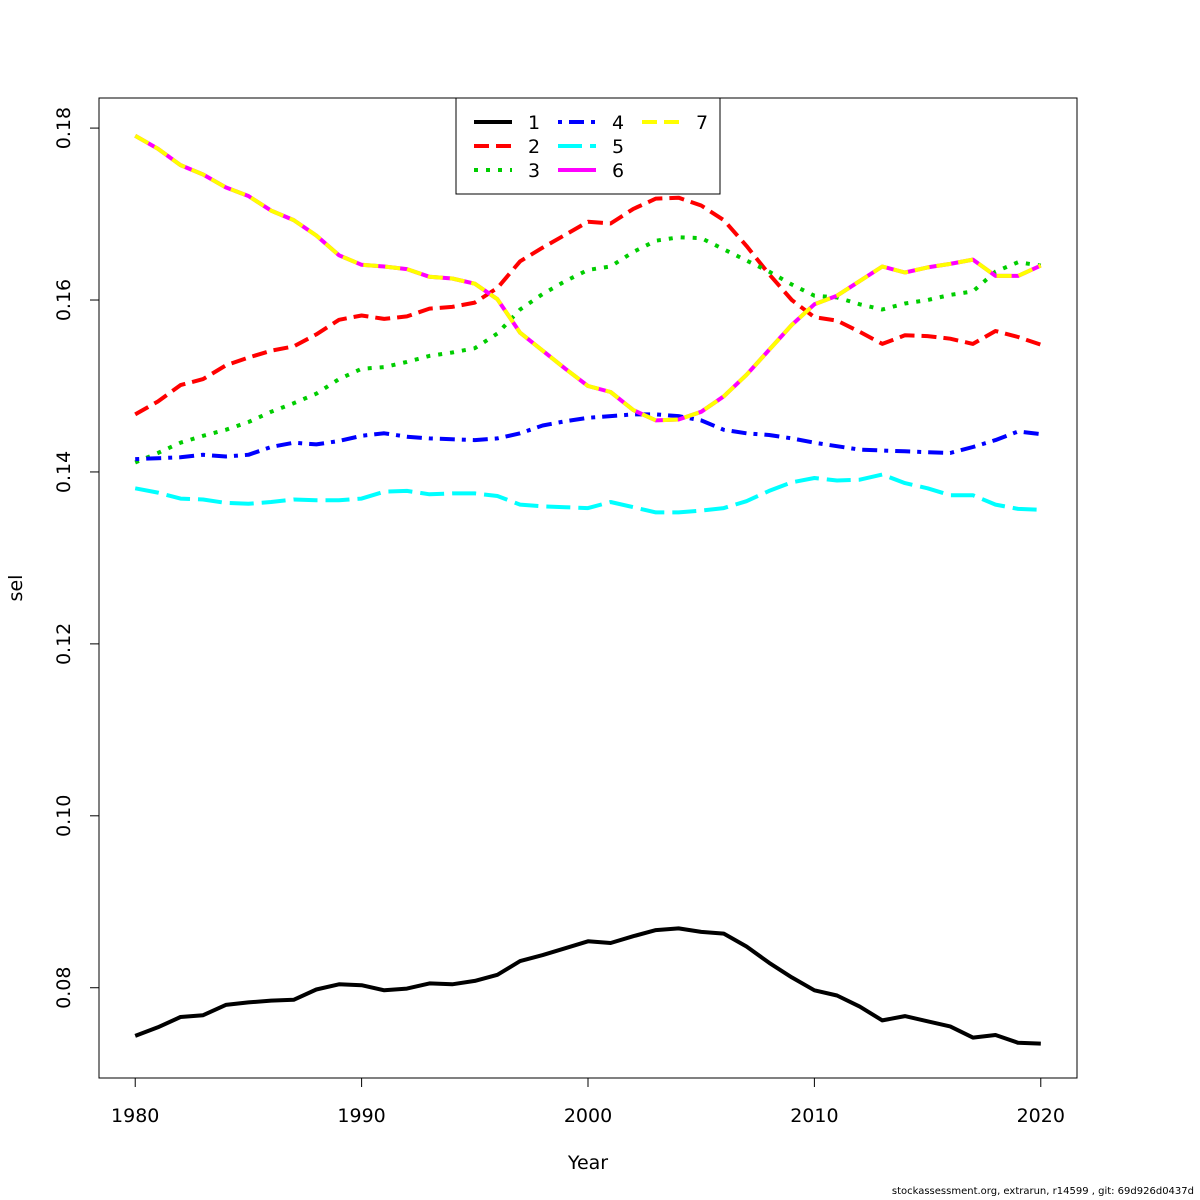 The height and width of the screenshot is (1200, 1200). Describe the element at coordinates (588, 1102) in the screenshot. I see `x-axis: 1980 1990 2000 2010 2020` at that location.